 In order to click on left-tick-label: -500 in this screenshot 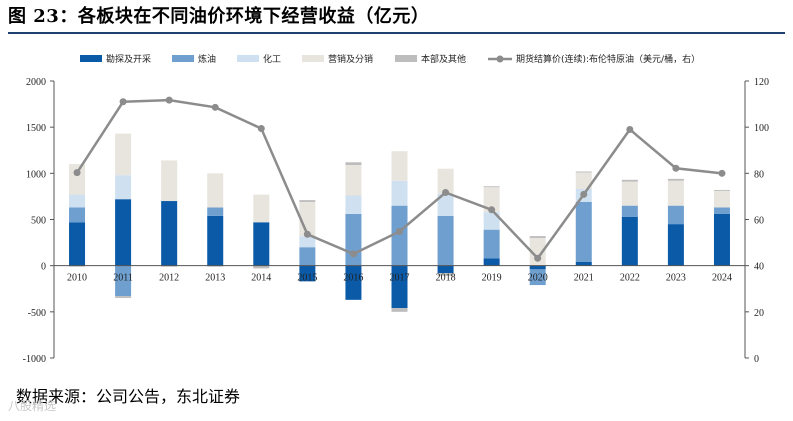, I will do `click(37, 313)`.